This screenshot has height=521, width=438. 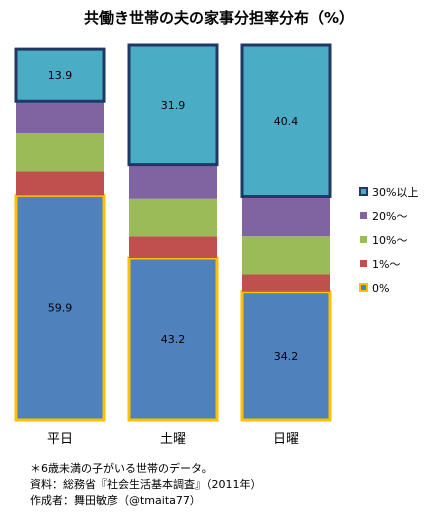 I want to click on data-label: 59.9, so click(x=60, y=308).